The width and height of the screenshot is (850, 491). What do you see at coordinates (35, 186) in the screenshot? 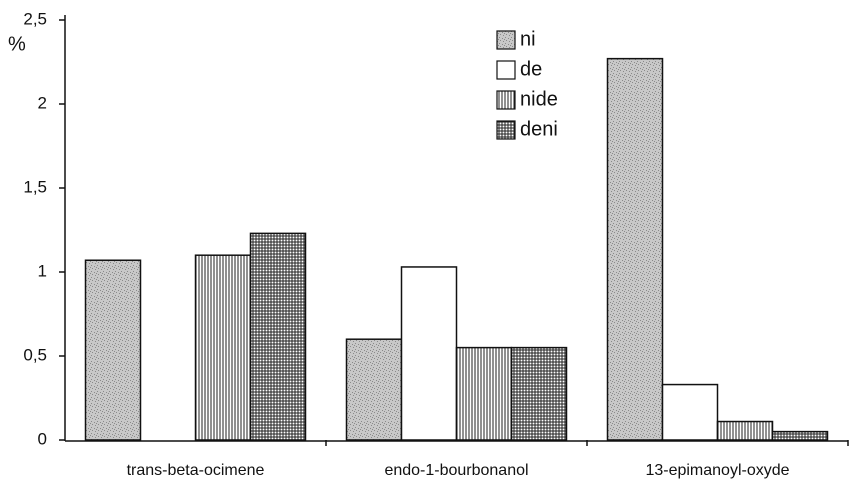
I see `y-tick-label: 1,5` at bounding box center [35, 186].